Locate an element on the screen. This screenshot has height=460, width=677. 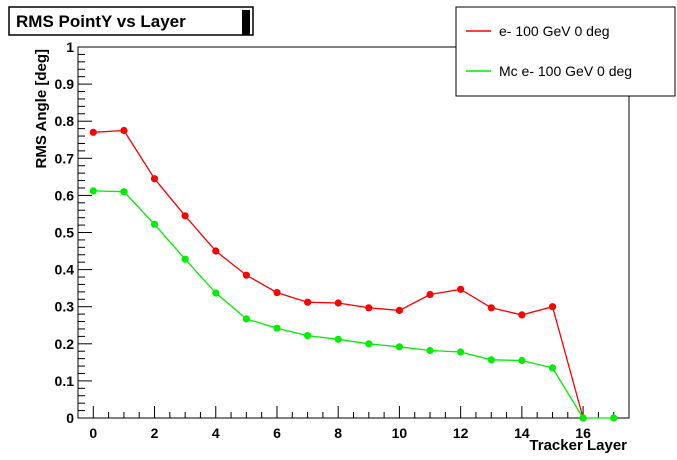
x-tick-label: 10 is located at coordinates (400, 433).